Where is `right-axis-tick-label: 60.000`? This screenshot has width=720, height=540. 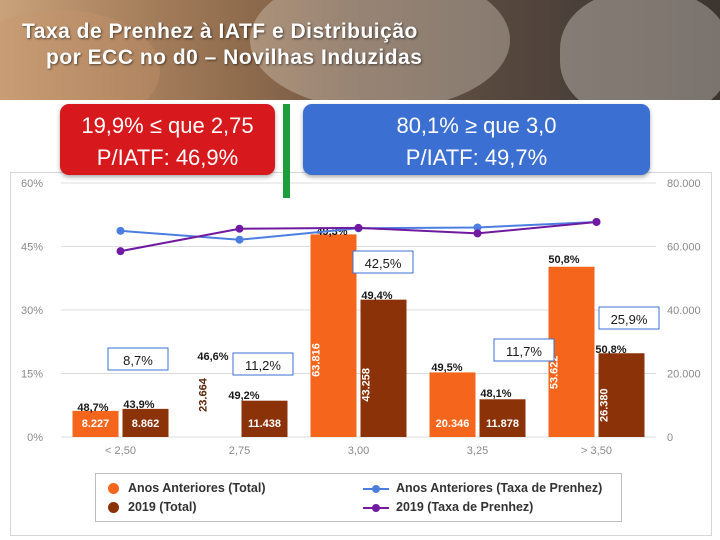
right-axis-tick-label: 60.000 is located at coordinates (684, 248).